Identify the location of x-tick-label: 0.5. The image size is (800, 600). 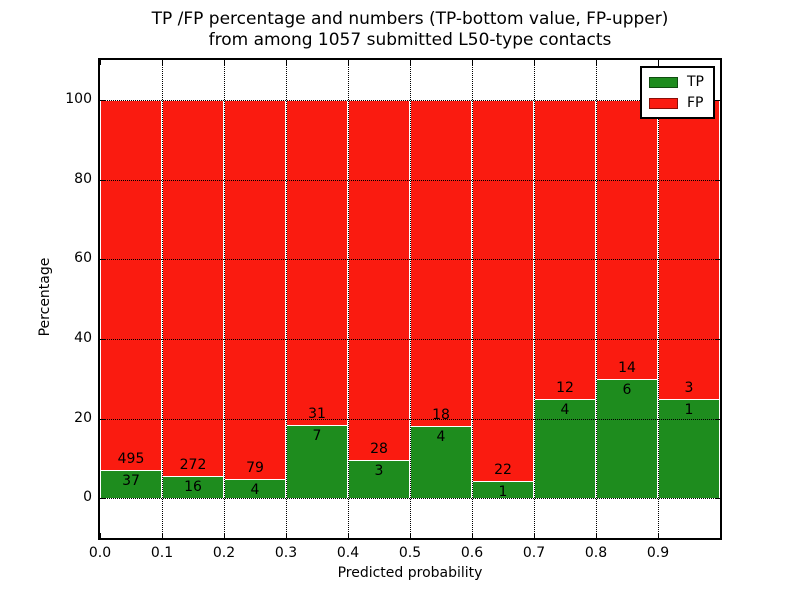
(410, 553).